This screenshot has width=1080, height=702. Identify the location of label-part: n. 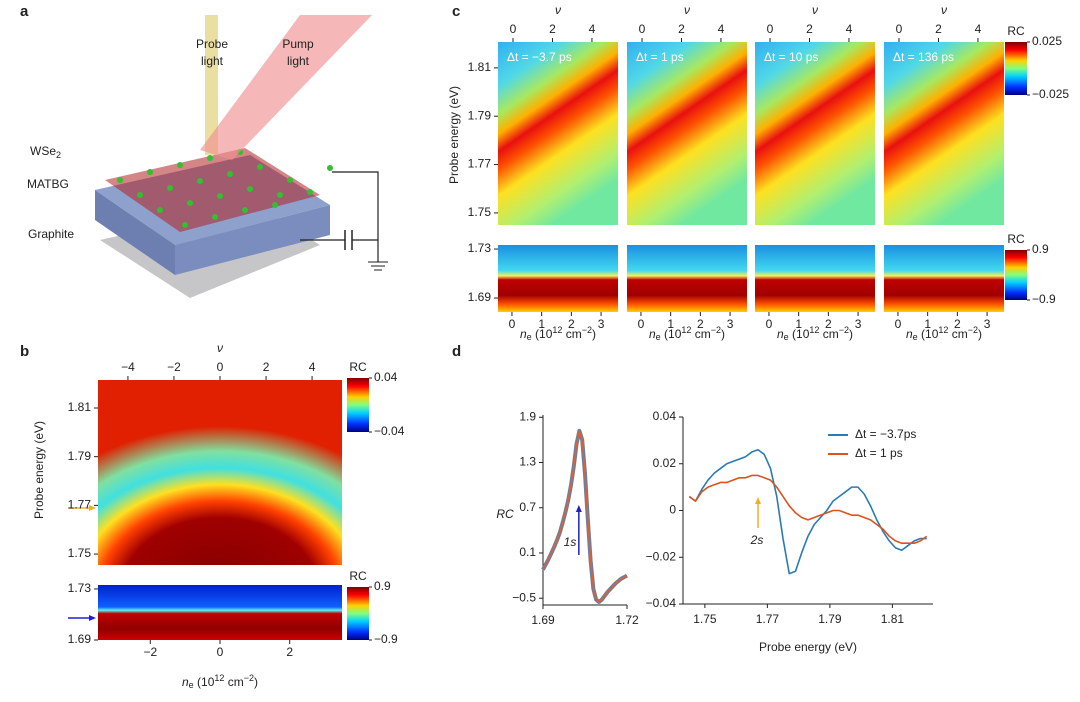
(523, 334).